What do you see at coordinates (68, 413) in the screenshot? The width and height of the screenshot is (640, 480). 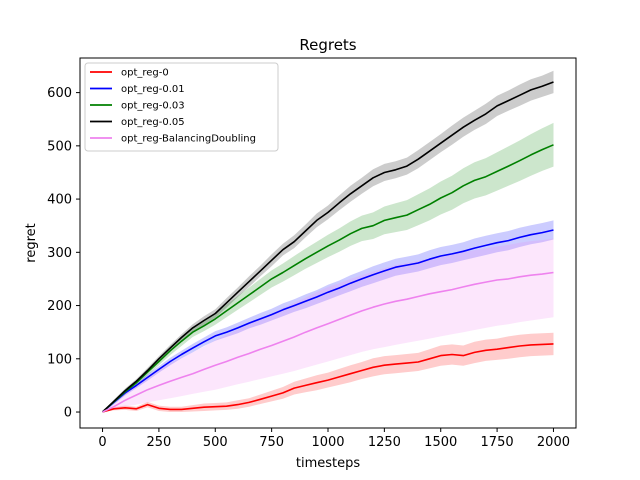 I see `y-tick-label: 0` at bounding box center [68, 413].